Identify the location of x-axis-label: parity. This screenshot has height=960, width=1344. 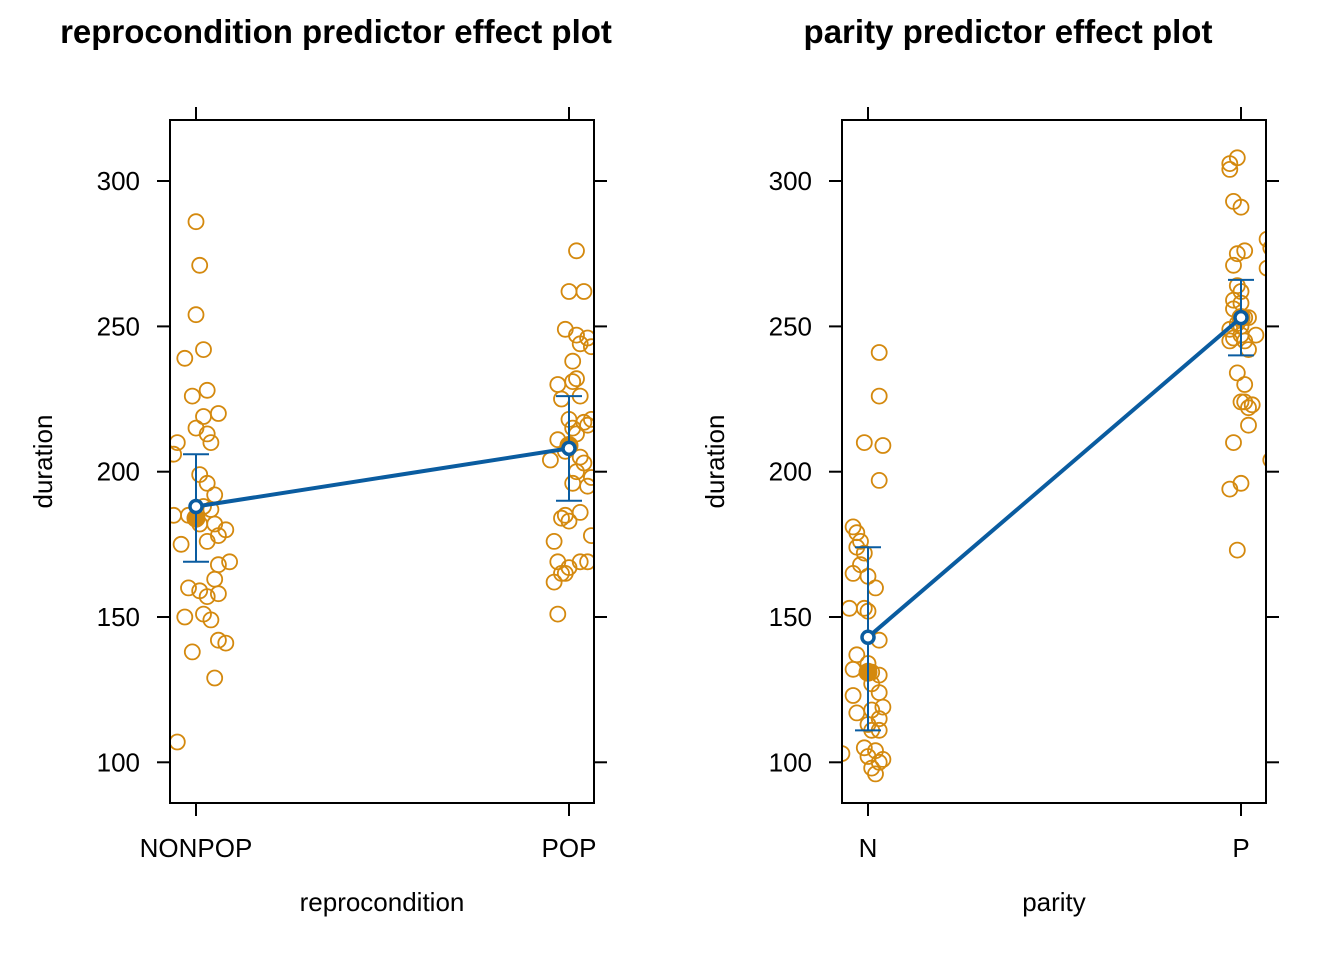
(1054, 902).